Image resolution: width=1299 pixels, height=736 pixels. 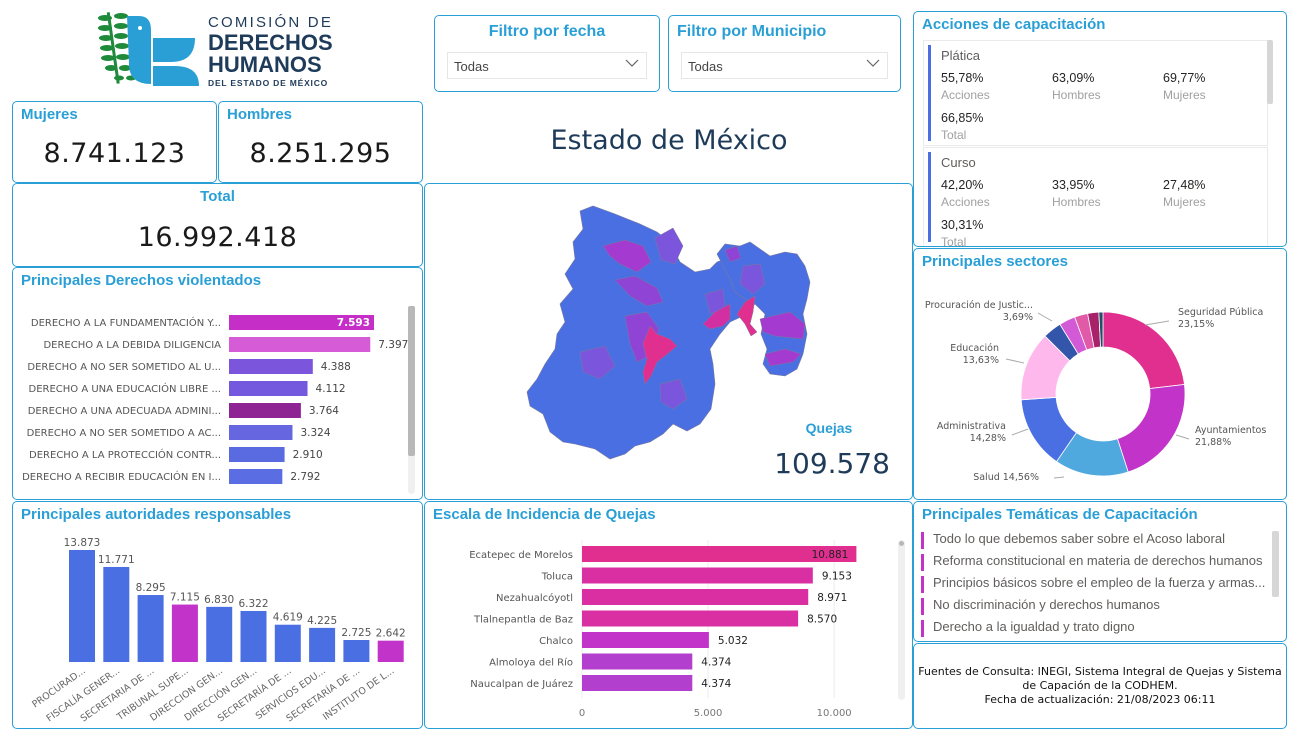 I want to click on acciones-scroll-thumb, so click(x=1270, y=72).